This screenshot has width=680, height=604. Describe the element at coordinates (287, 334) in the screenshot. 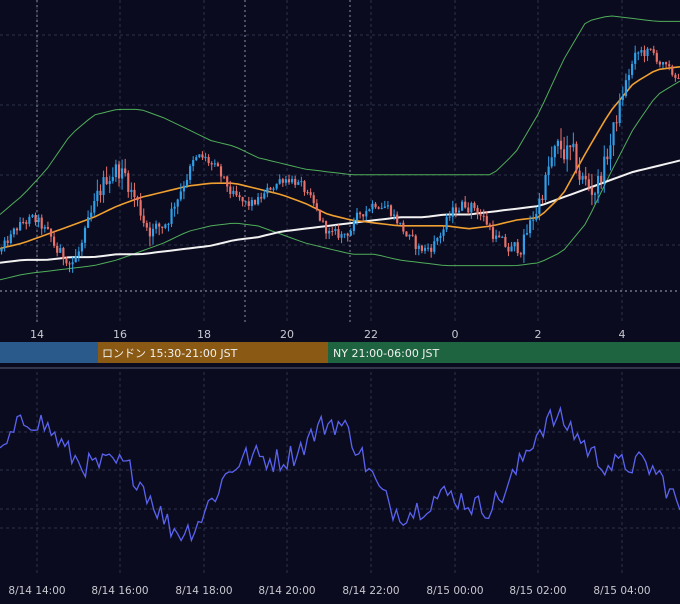

I see `main-x-tick-label: 20` at that location.